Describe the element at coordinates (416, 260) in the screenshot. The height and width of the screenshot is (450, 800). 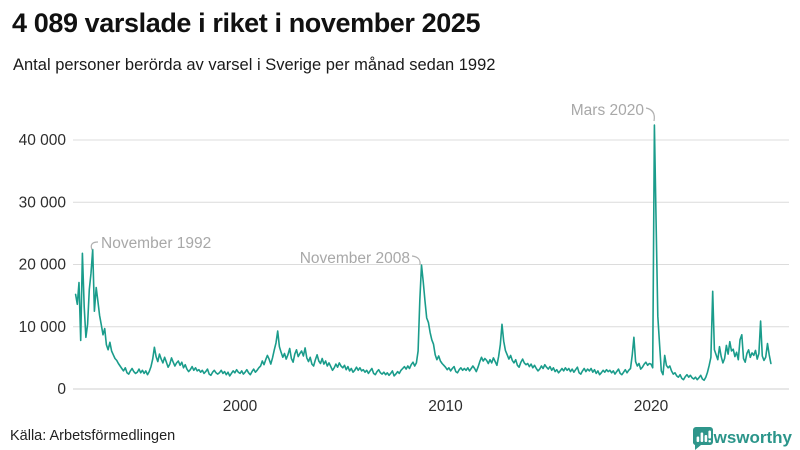
I see `annotation-connector-2008` at that location.